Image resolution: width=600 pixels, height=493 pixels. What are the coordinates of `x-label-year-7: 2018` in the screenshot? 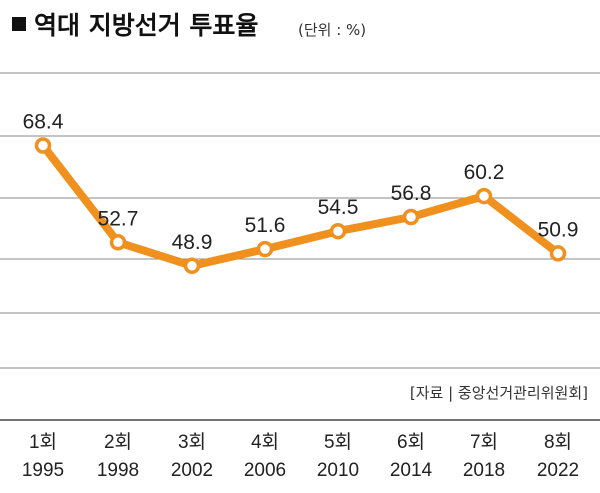 It's located at (484, 470).